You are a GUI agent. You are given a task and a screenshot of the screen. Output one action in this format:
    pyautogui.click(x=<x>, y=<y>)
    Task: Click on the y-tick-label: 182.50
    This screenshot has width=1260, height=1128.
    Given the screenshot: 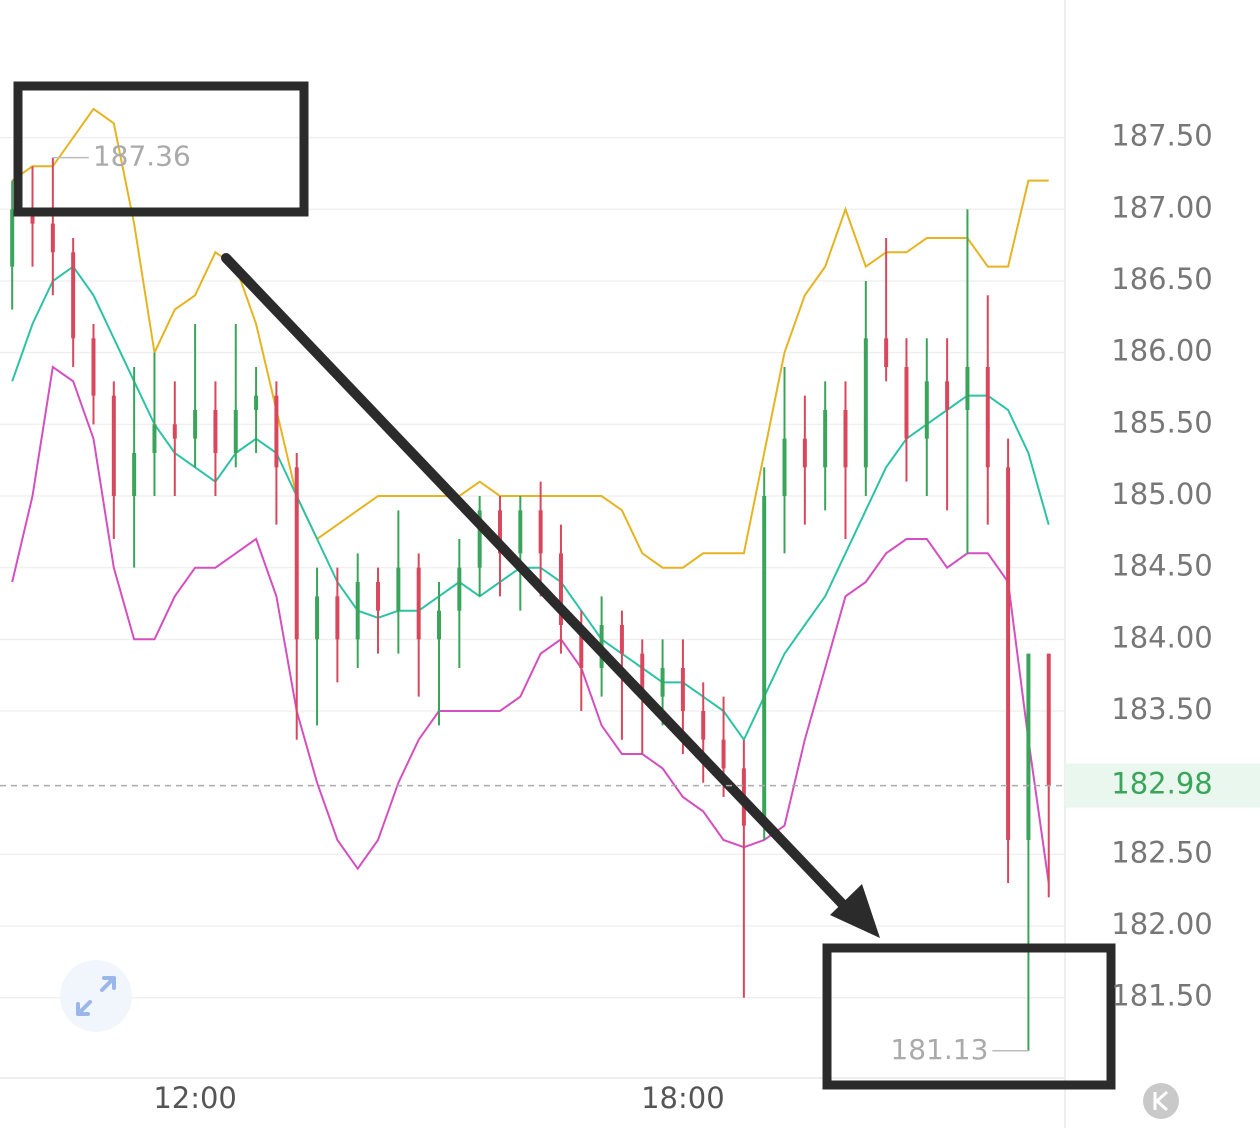 What is the action you would take?
    pyautogui.click(x=1161, y=852)
    